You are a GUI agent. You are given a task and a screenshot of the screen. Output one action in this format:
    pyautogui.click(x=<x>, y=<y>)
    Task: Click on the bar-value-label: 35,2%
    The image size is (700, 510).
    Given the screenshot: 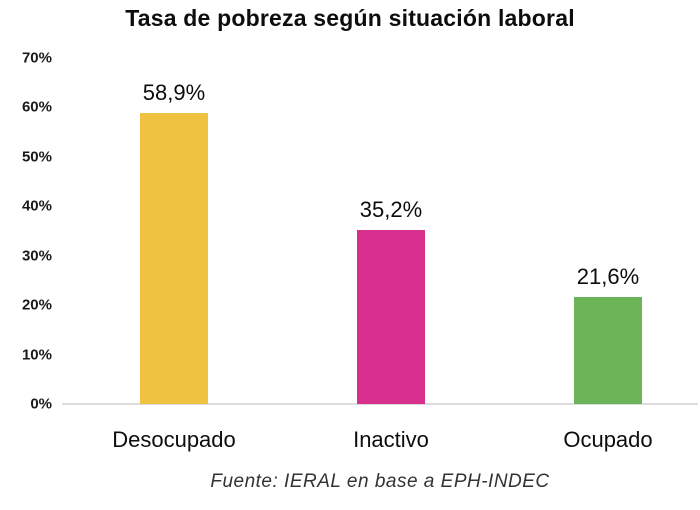 What is the action you would take?
    pyautogui.click(x=391, y=209)
    